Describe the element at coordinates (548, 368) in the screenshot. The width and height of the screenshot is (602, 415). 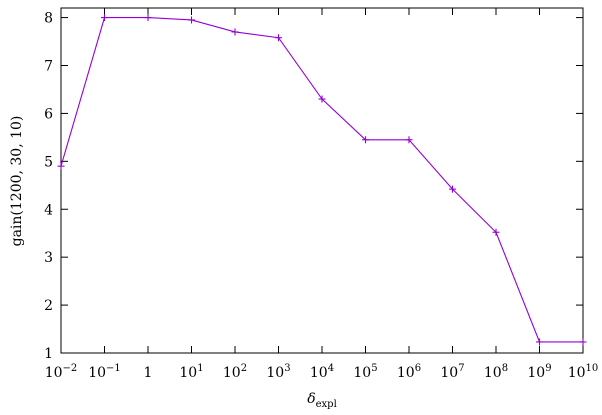
I see `x-tick-exponent: 9` at that location.